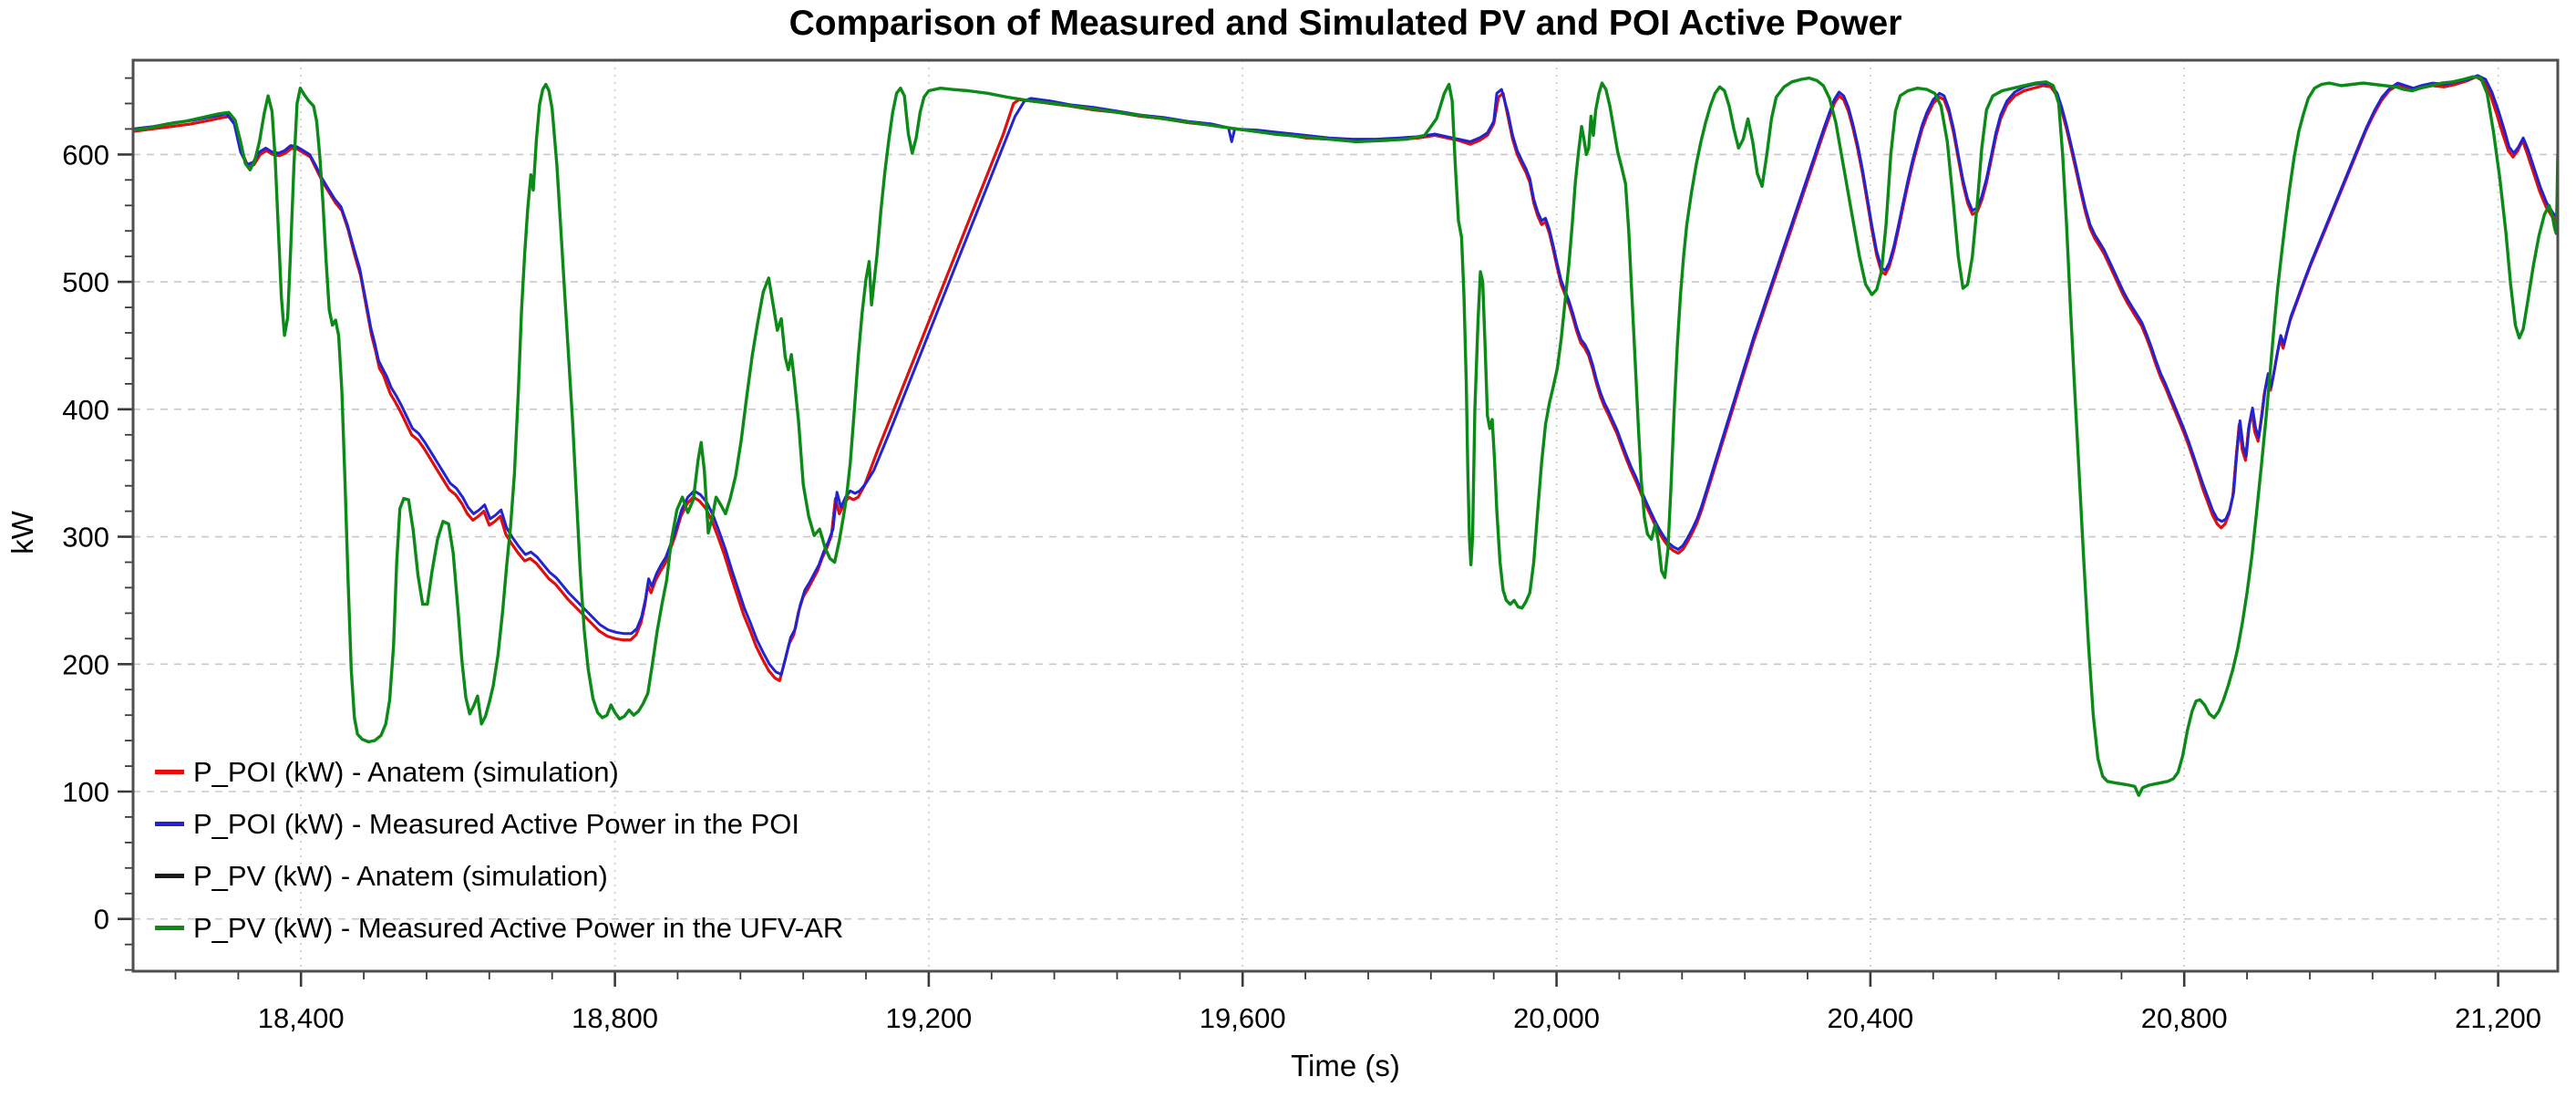 Image resolution: width=2576 pixels, height=1108 pixels. I want to click on y-tick-label: 300, so click(85, 538).